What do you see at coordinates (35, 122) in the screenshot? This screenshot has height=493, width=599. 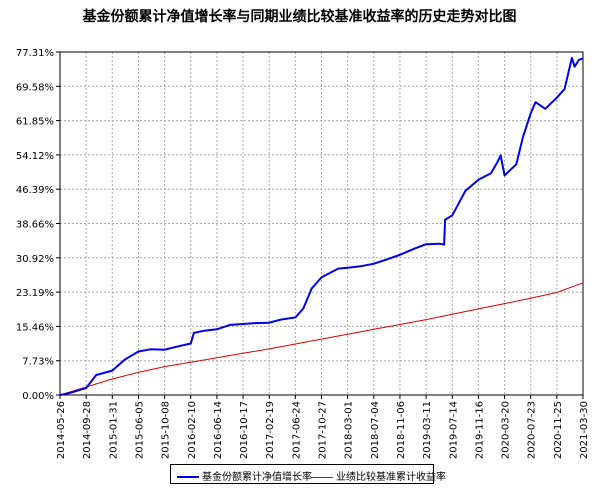 I see `y-tick-label: 61.85%` at bounding box center [35, 122].